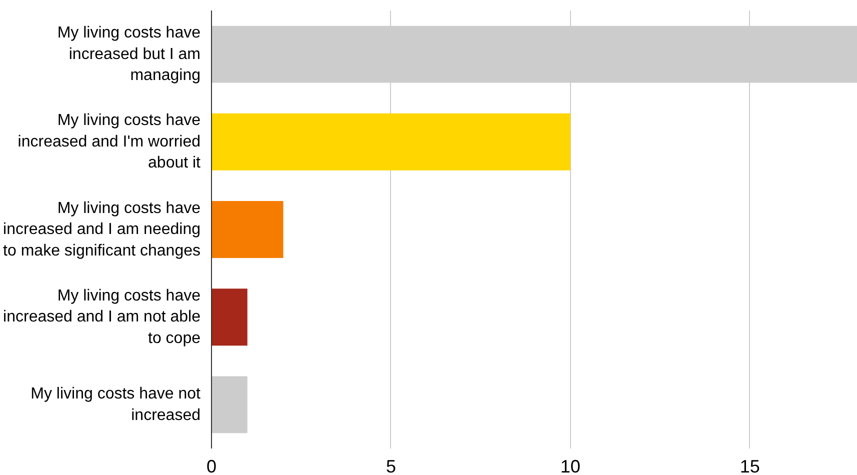  Describe the element at coordinates (102, 317) in the screenshot. I see `y-tick-label: My living costs have increased and I am not able to cope` at that location.